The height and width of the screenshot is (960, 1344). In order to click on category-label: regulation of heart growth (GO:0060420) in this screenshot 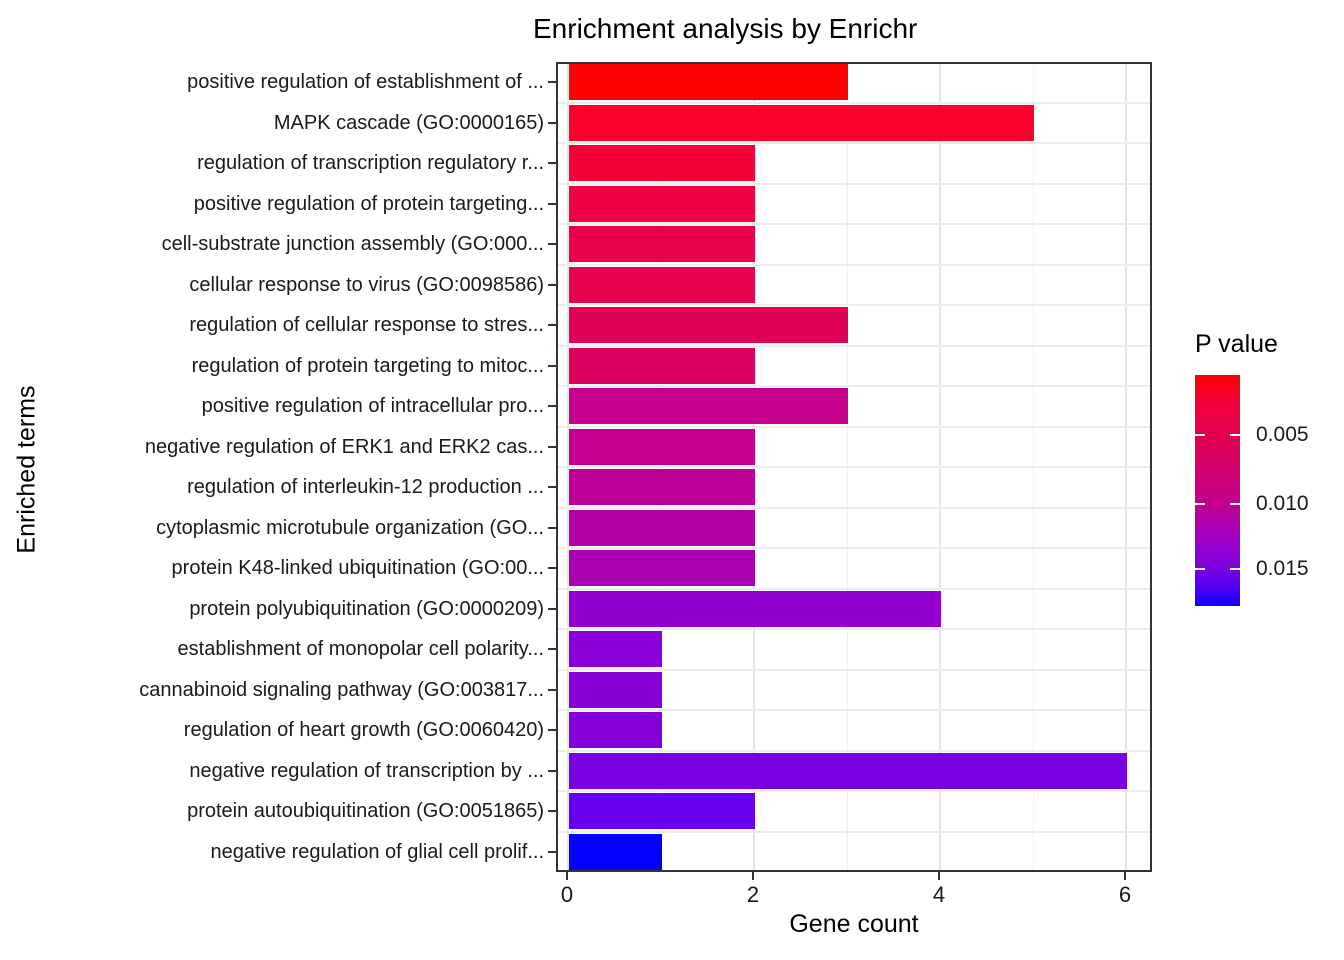, I will do `click(363, 730)`.